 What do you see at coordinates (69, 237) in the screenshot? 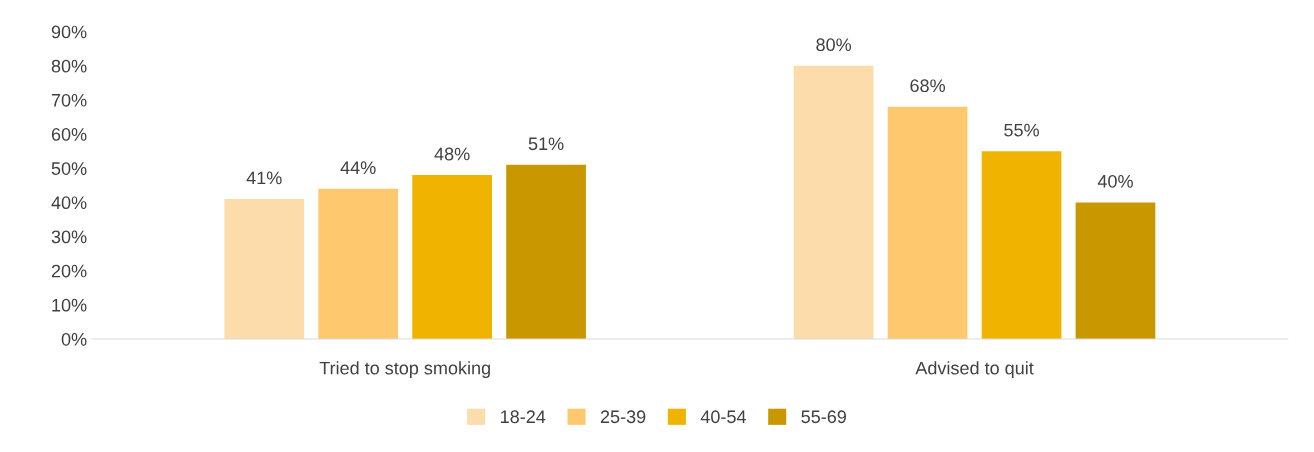
I see `y-tick-label: 30%` at bounding box center [69, 237].